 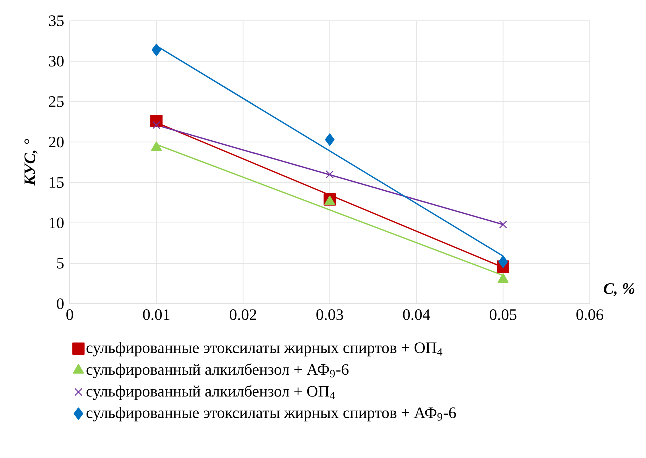 What do you see at coordinates (243, 315) in the screenshot?
I see `x-tick-label: 0.02` at bounding box center [243, 315].